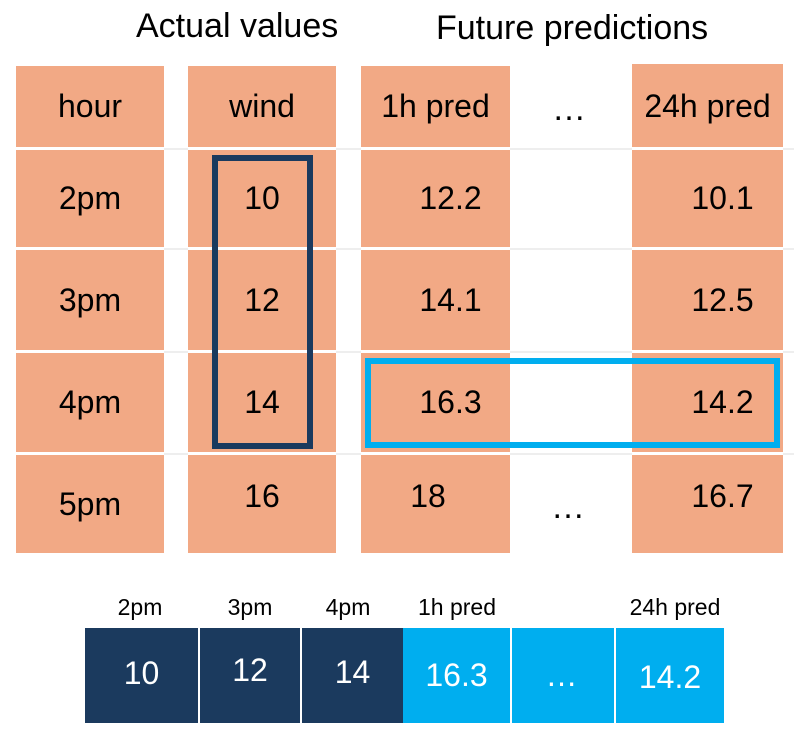 The image size is (797, 737). I want to click on cell-hour: 5pm, so click(90, 503).